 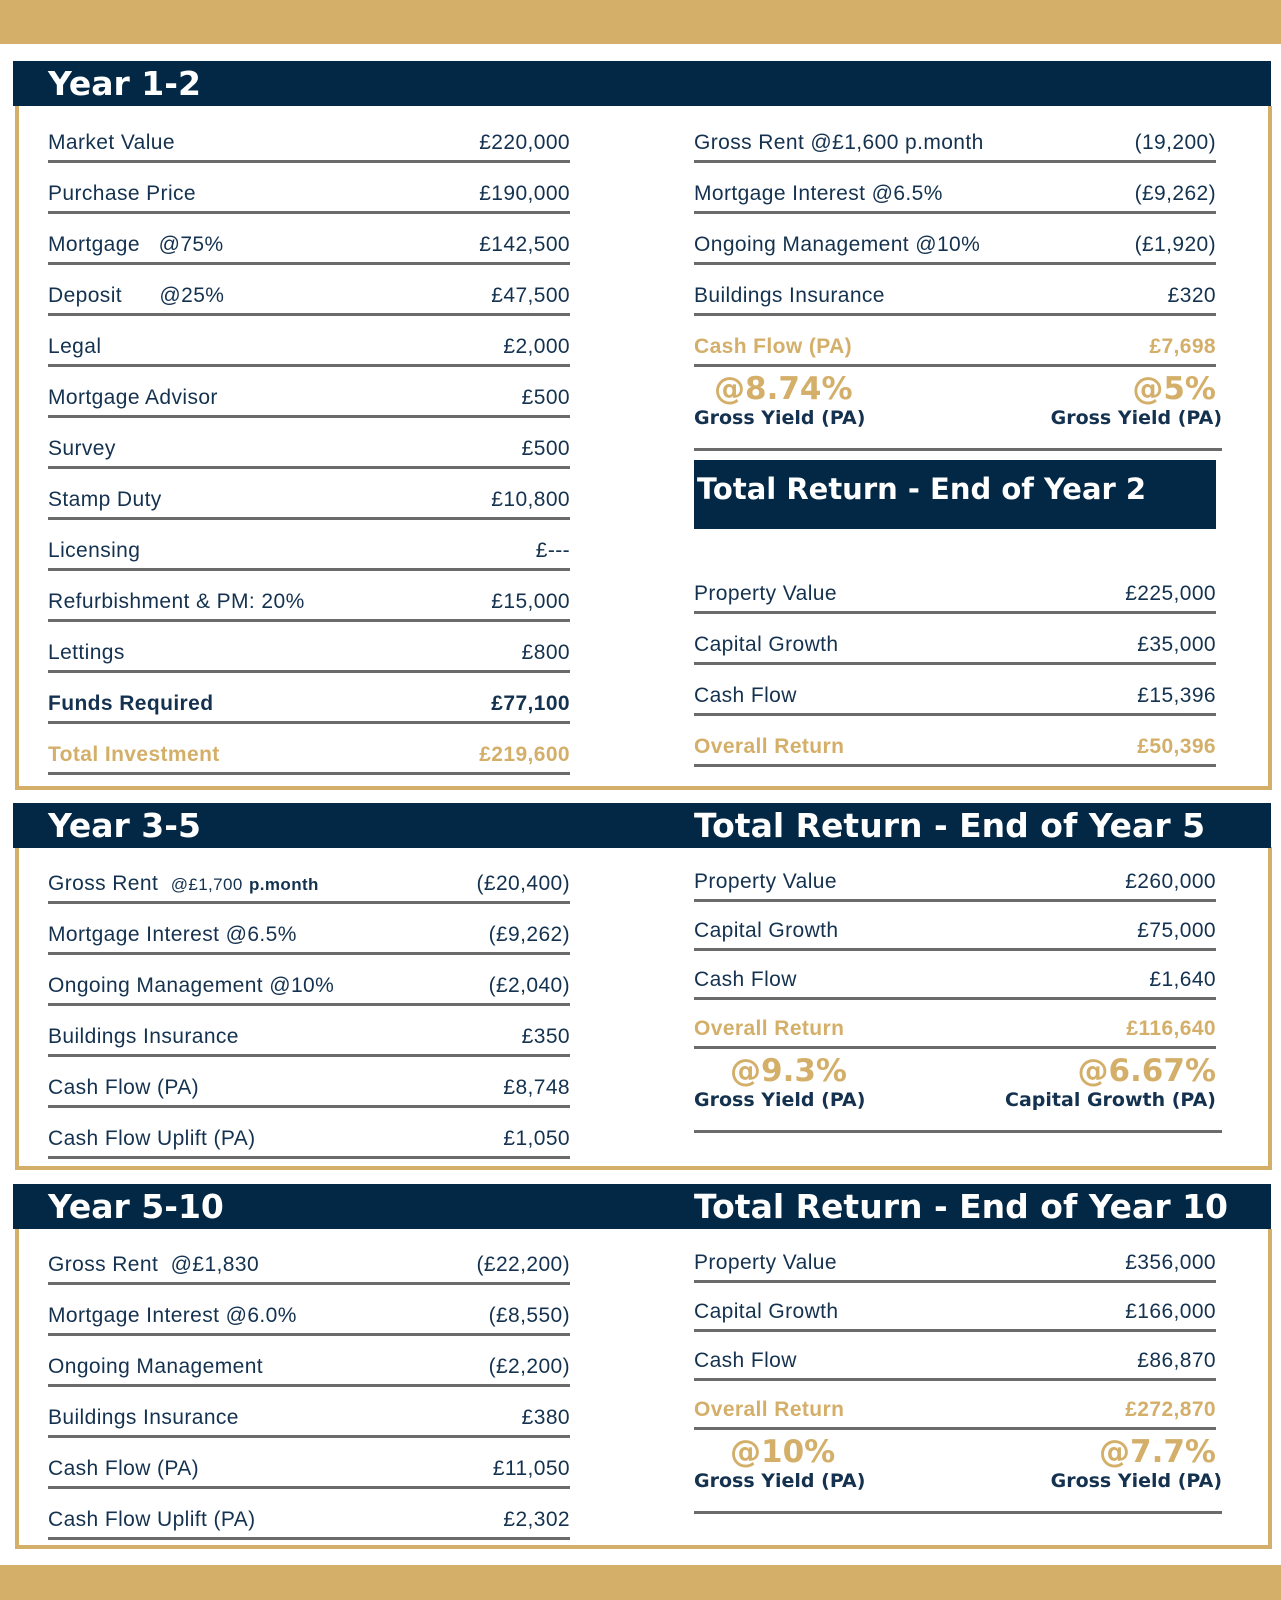 I want to click on item-value: (19,200), so click(x=1175, y=142).